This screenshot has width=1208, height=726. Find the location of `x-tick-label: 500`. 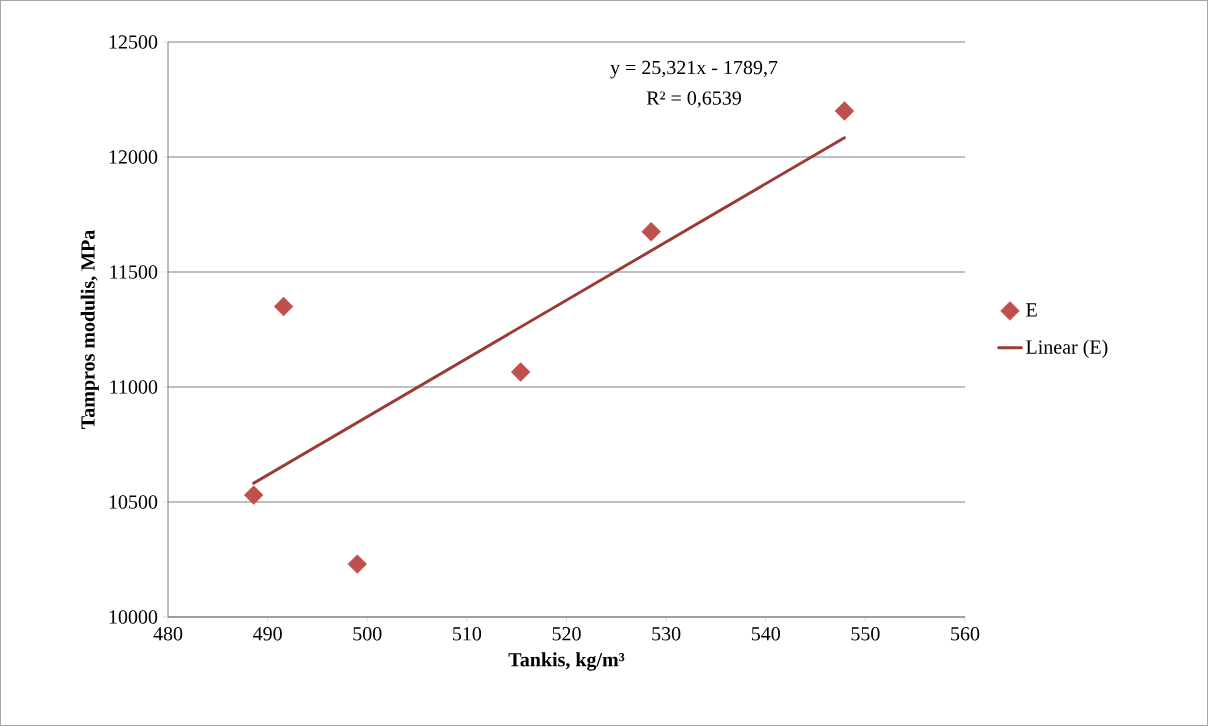

x-tick-label: 500 is located at coordinates (367, 634).